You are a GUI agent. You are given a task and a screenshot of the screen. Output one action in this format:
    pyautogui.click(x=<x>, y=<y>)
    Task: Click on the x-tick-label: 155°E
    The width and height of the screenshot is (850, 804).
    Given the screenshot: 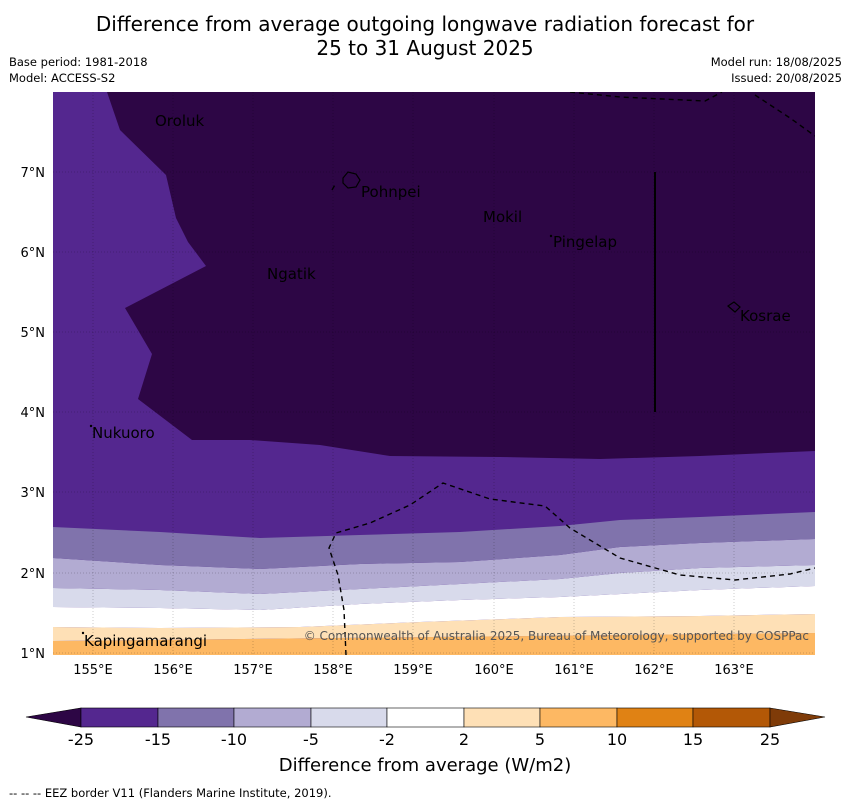 What is the action you would take?
    pyautogui.click(x=93, y=670)
    